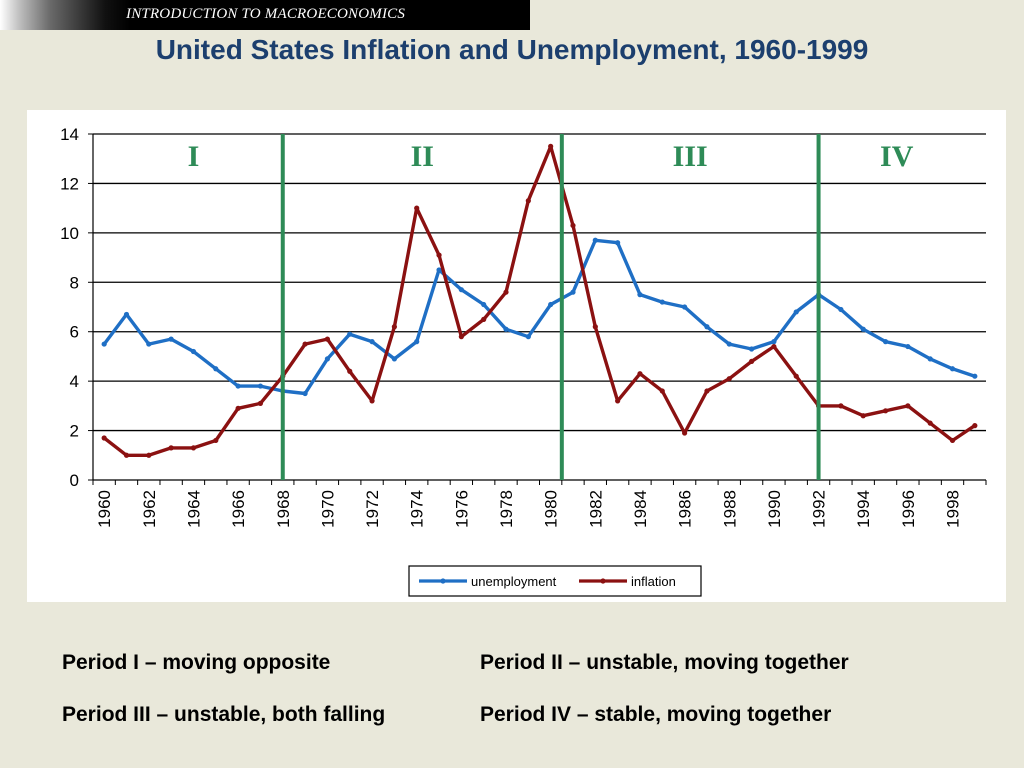  What do you see at coordinates (74, 332) in the screenshot?
I see `y-tick-label: 6` at bounding box center [74, 332].